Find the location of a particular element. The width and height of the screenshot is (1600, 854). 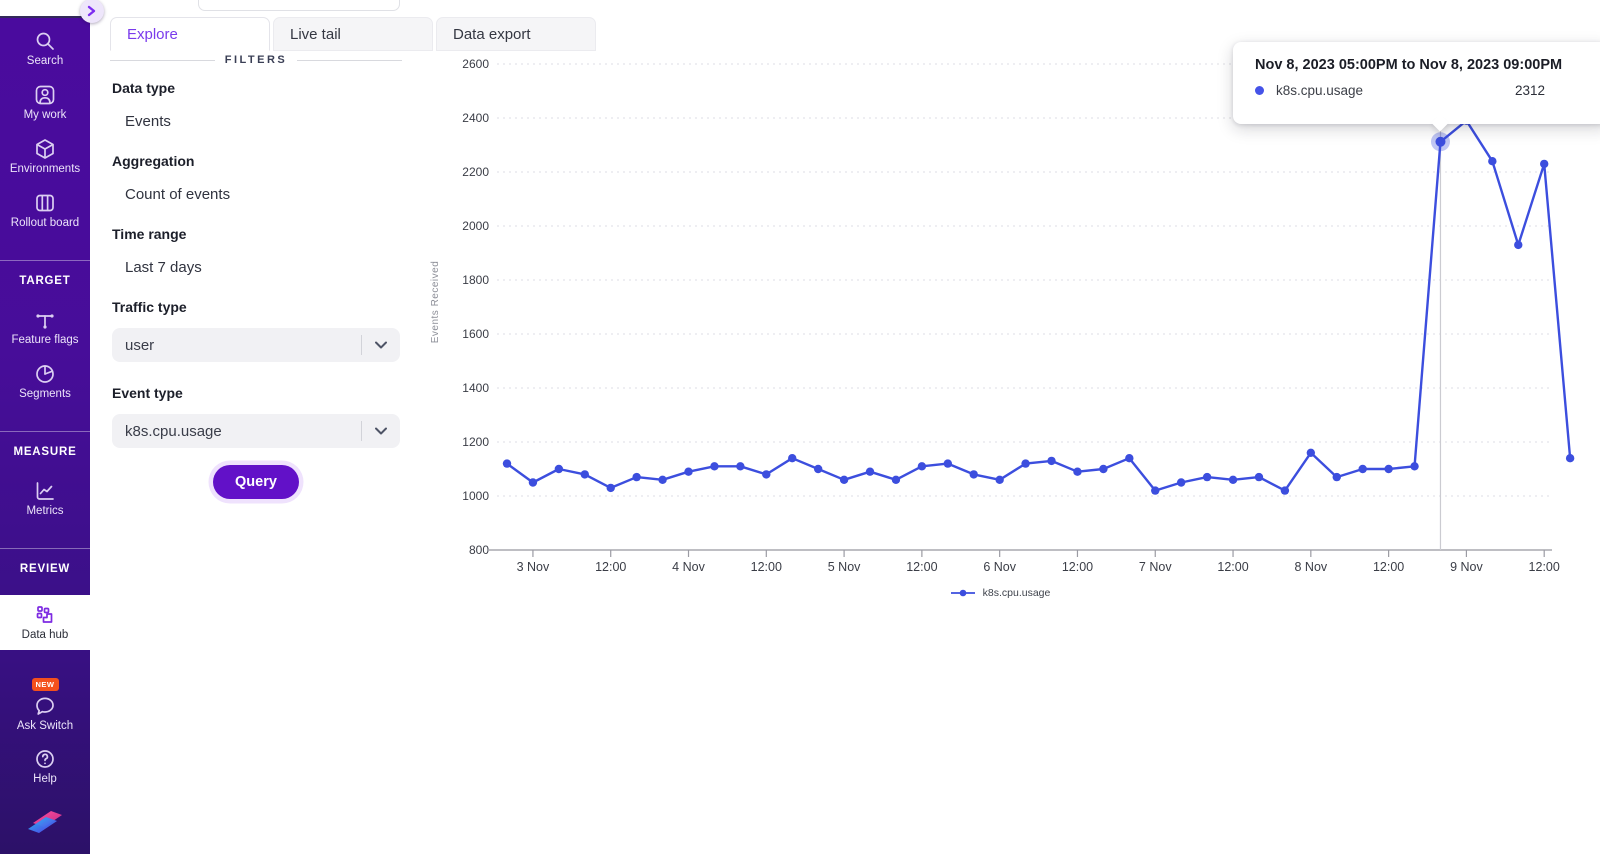

sidebar-item-label: Rollout board is located at coordinates (45, 223).